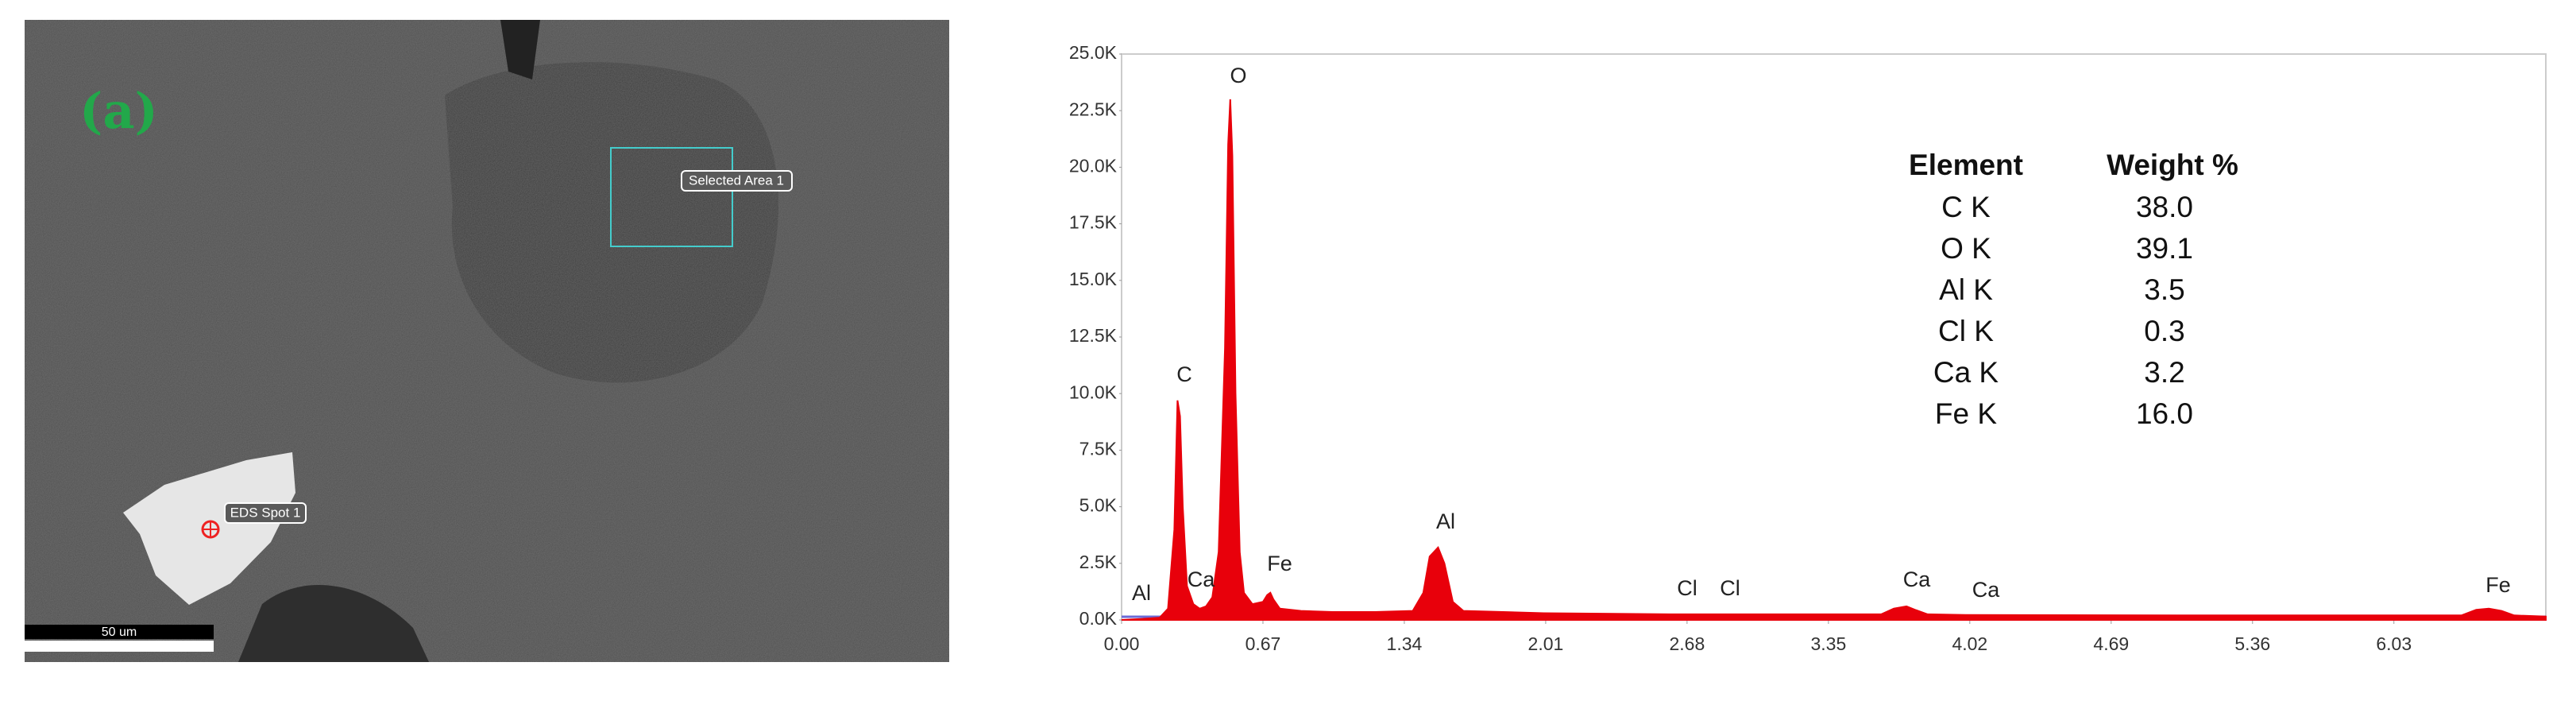 This screenshot has width=2576, height=701. What do you see at coordinates (1238, 75) in the screenshot?
I see `peak-label: O` at bounding box center [1238, 75].